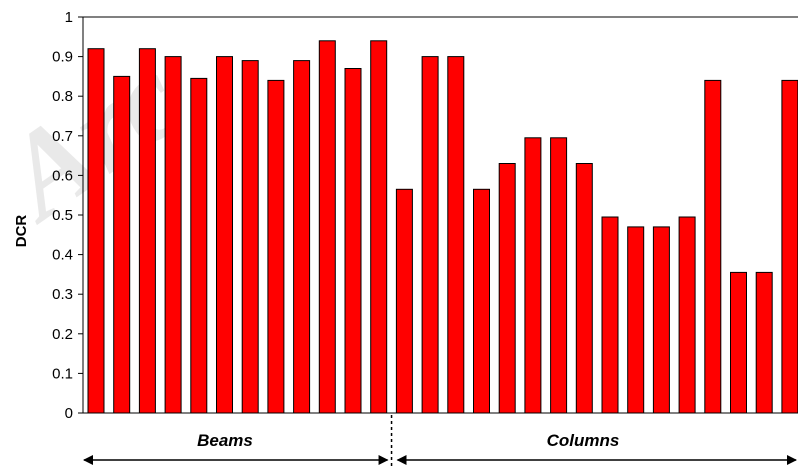 Image resolution: width=798 pixels, height=466 pixels. I want to click on y-tick-label: 0.7, so click(62, 136).